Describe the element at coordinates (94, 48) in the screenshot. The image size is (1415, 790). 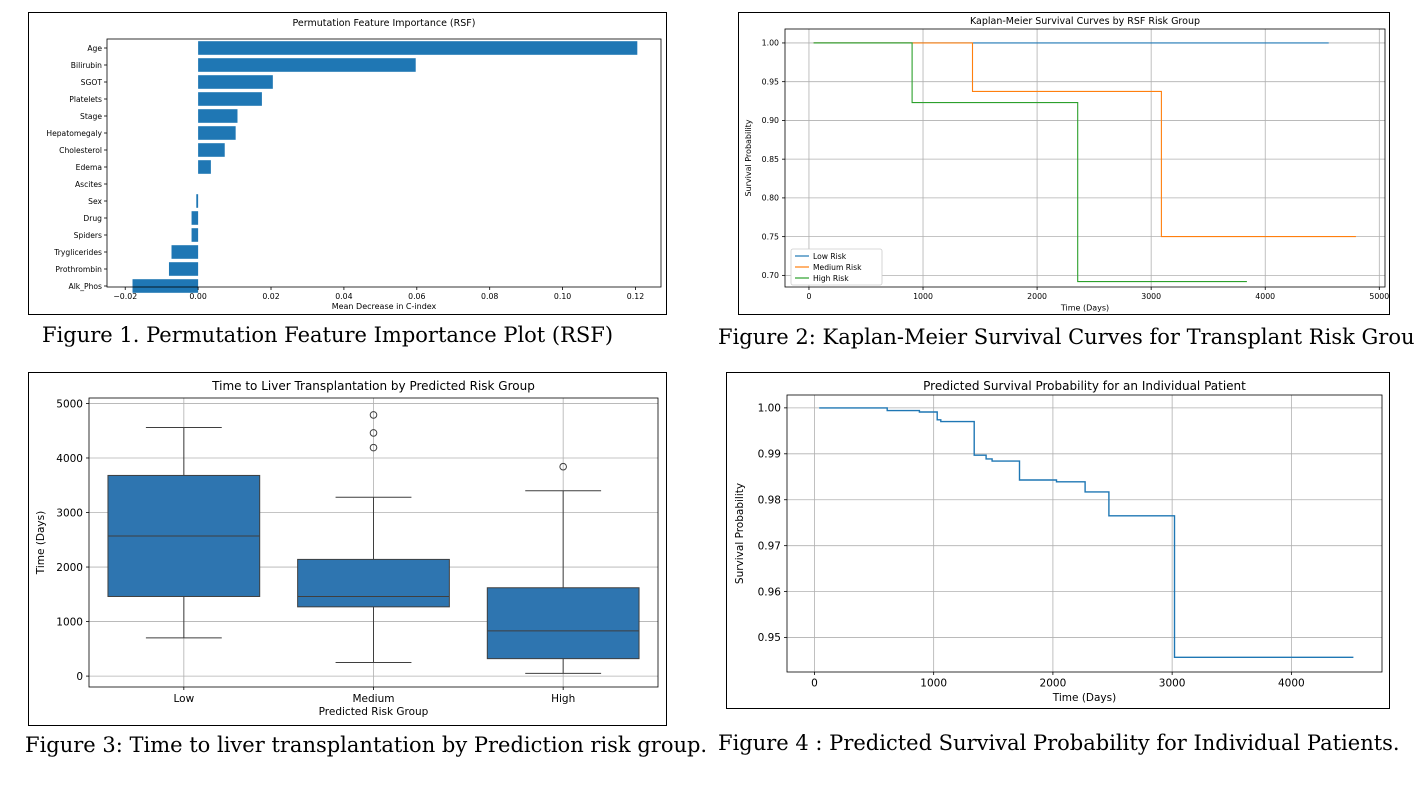
I see `y-tick-label: Age` at that location.